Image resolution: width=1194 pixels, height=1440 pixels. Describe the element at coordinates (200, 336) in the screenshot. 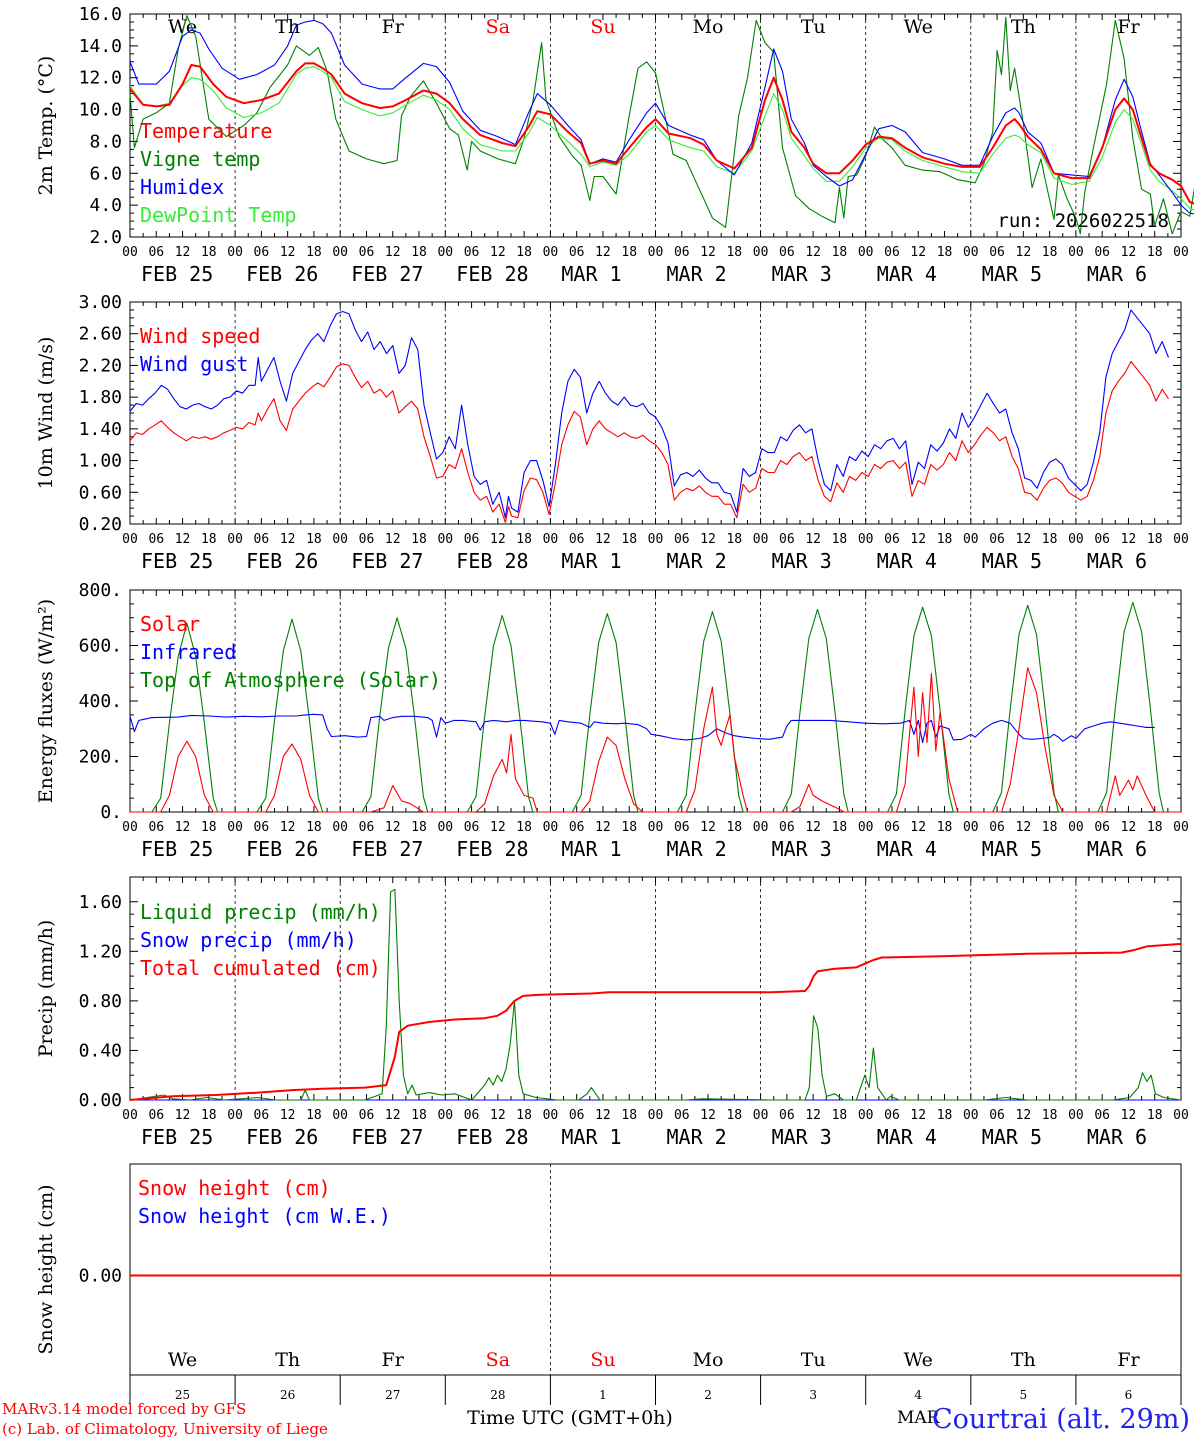

I see `legend-entry: Wind speed` at that location.